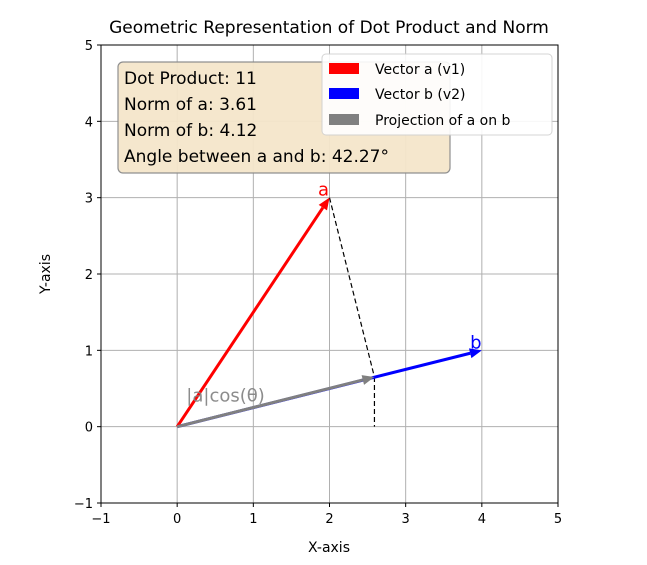 This screenshot has height=565, width=647. I want to click on y-tick-label: 0, so click(89, 428).